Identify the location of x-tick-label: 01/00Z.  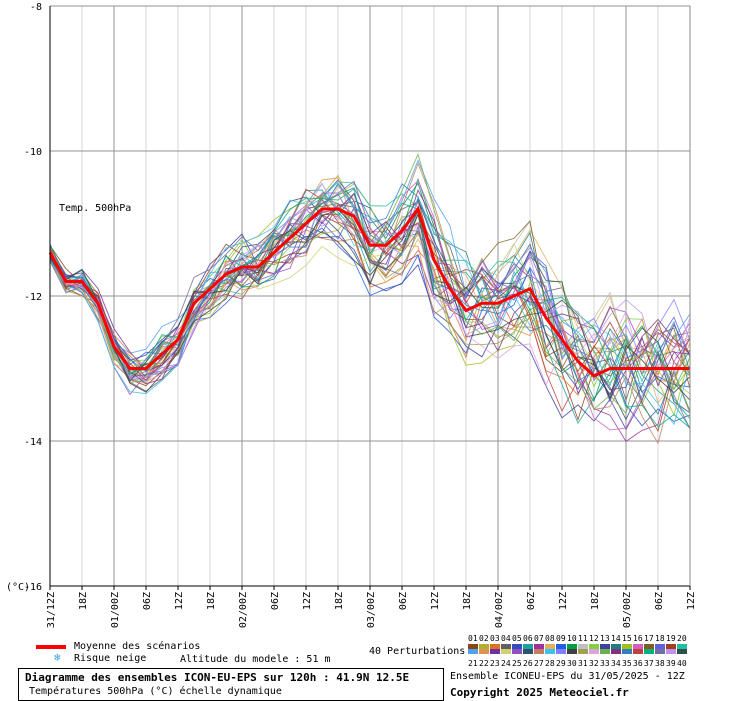
(115, 610).